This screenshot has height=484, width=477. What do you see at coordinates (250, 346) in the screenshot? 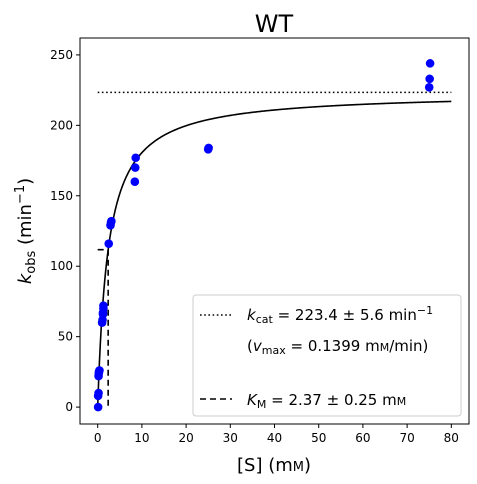
I see `legend-vmax-lead: (` at bounding box center [250, 346].